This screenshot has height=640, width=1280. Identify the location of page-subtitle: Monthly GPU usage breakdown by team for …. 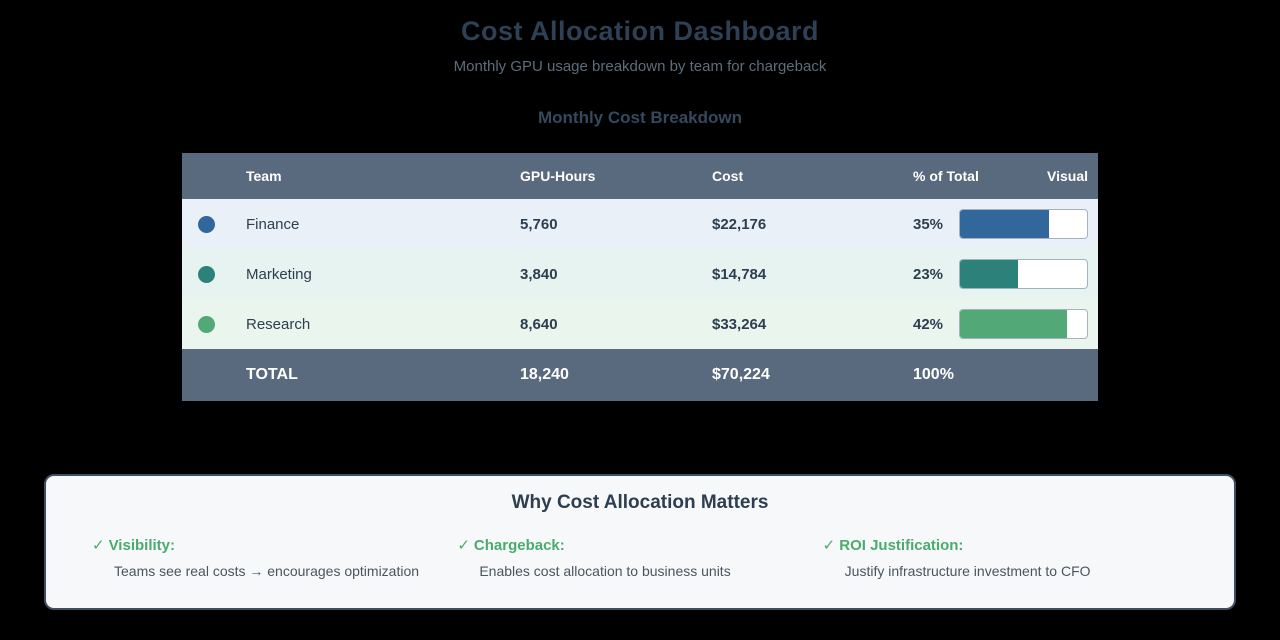
(640, 66).